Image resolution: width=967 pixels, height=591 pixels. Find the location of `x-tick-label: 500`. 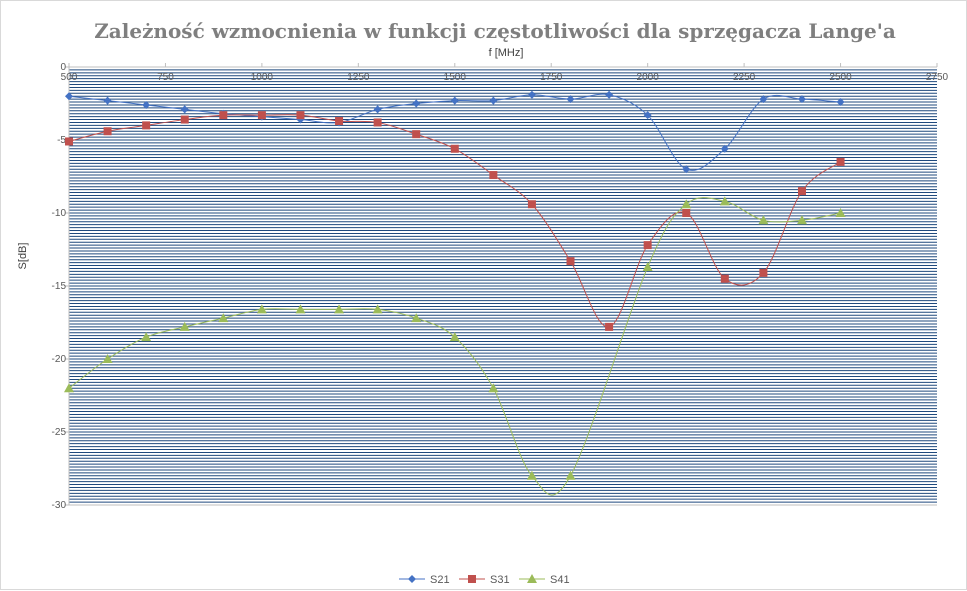

x-tick-label: 500 is located at coordinates (69, 77).